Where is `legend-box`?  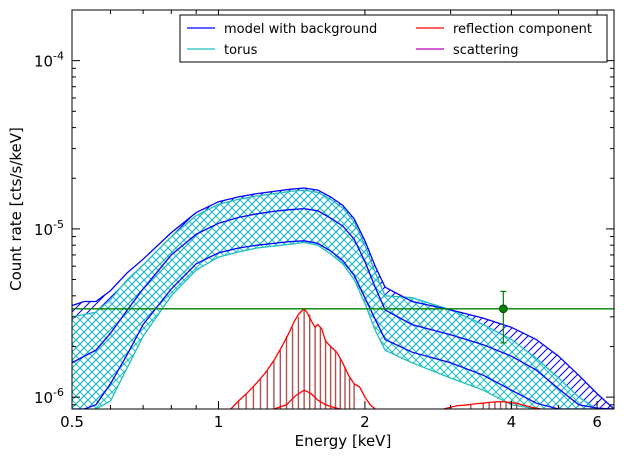
legend-box is located at coordinates (393, 38).